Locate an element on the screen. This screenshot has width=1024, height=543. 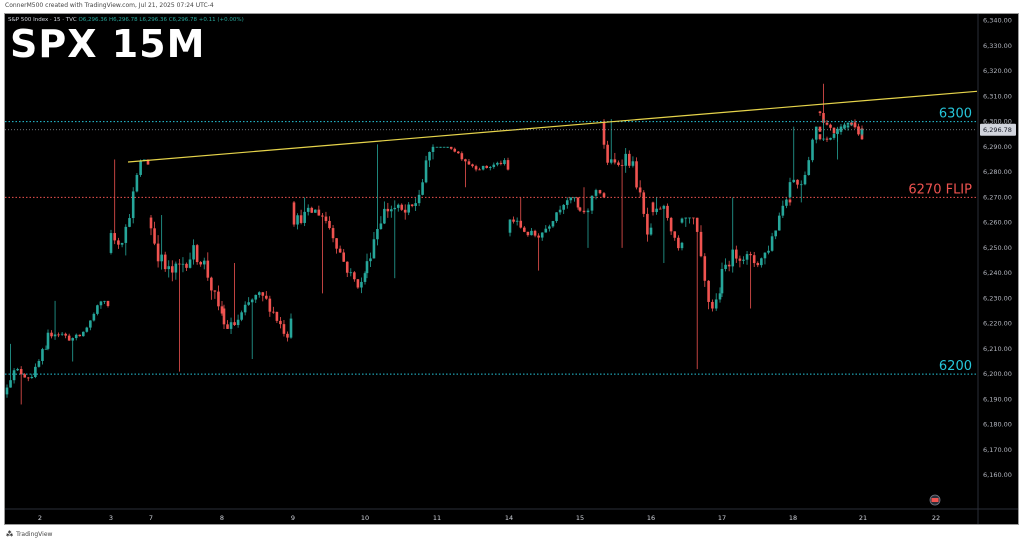
x-tick-label: 9 is located at coordinates (293, 518).